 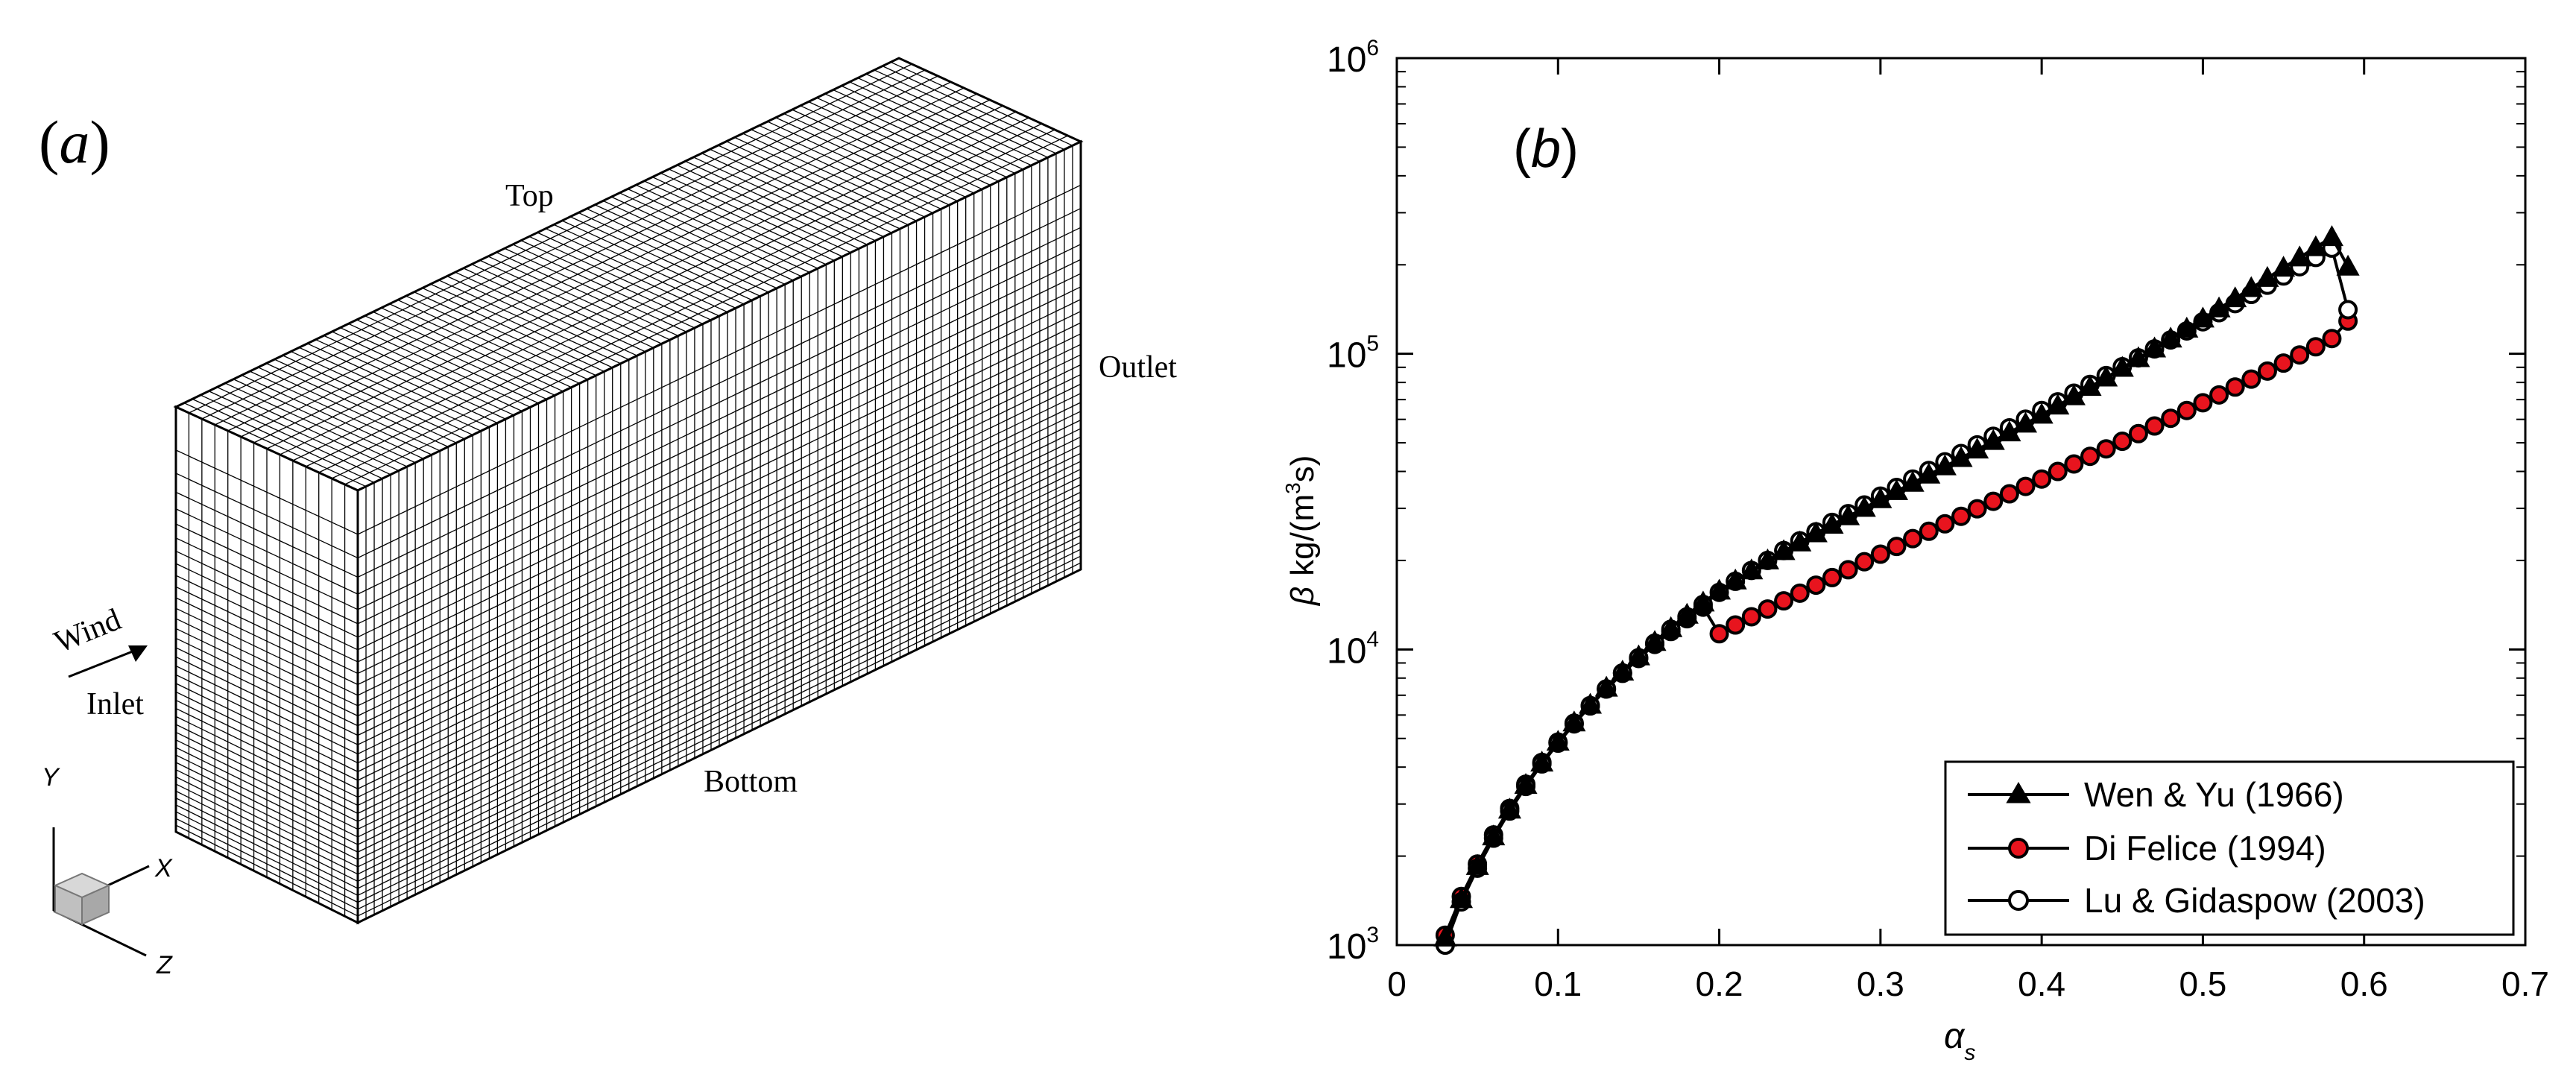 I want to click on axis-label-z: Z, so click(x=164, y=965).